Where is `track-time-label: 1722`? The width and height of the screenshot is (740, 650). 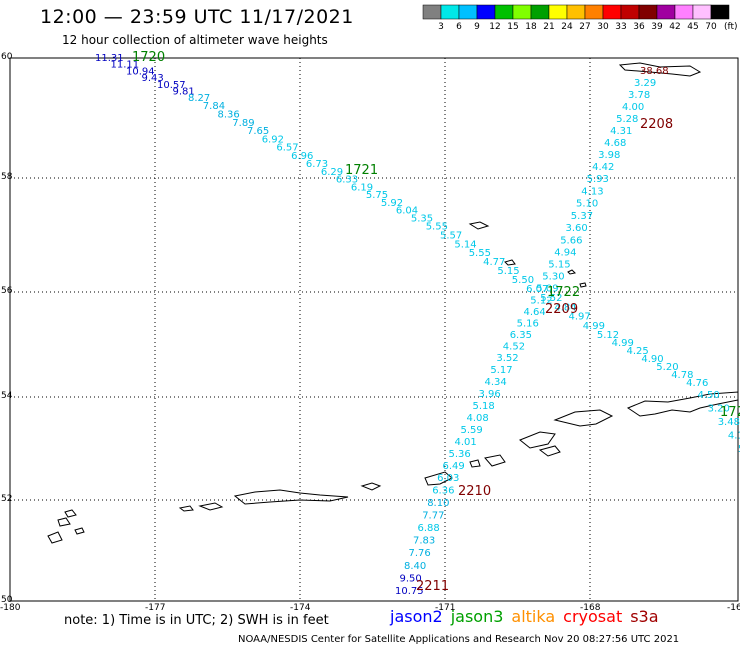 track-time-label: 1722 is located at coordinates (563, 292).